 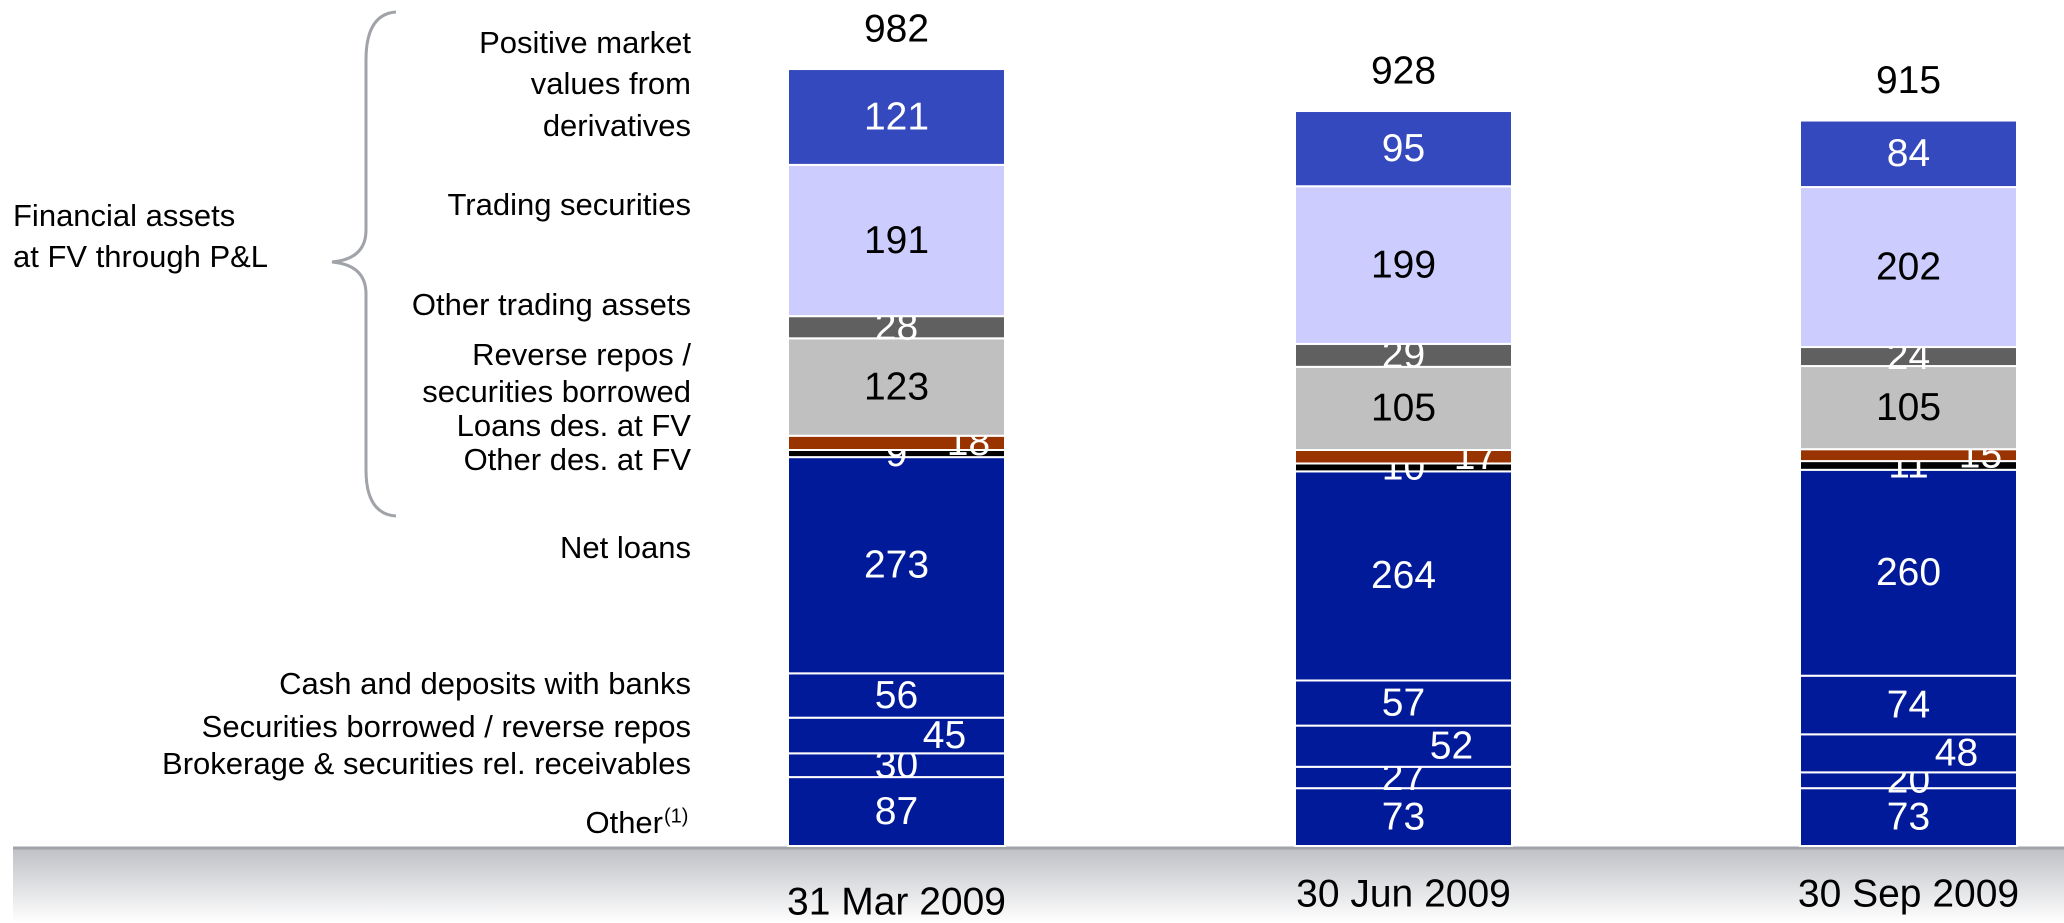 I want to click on value-label: 273, so click(x=896, y=565).